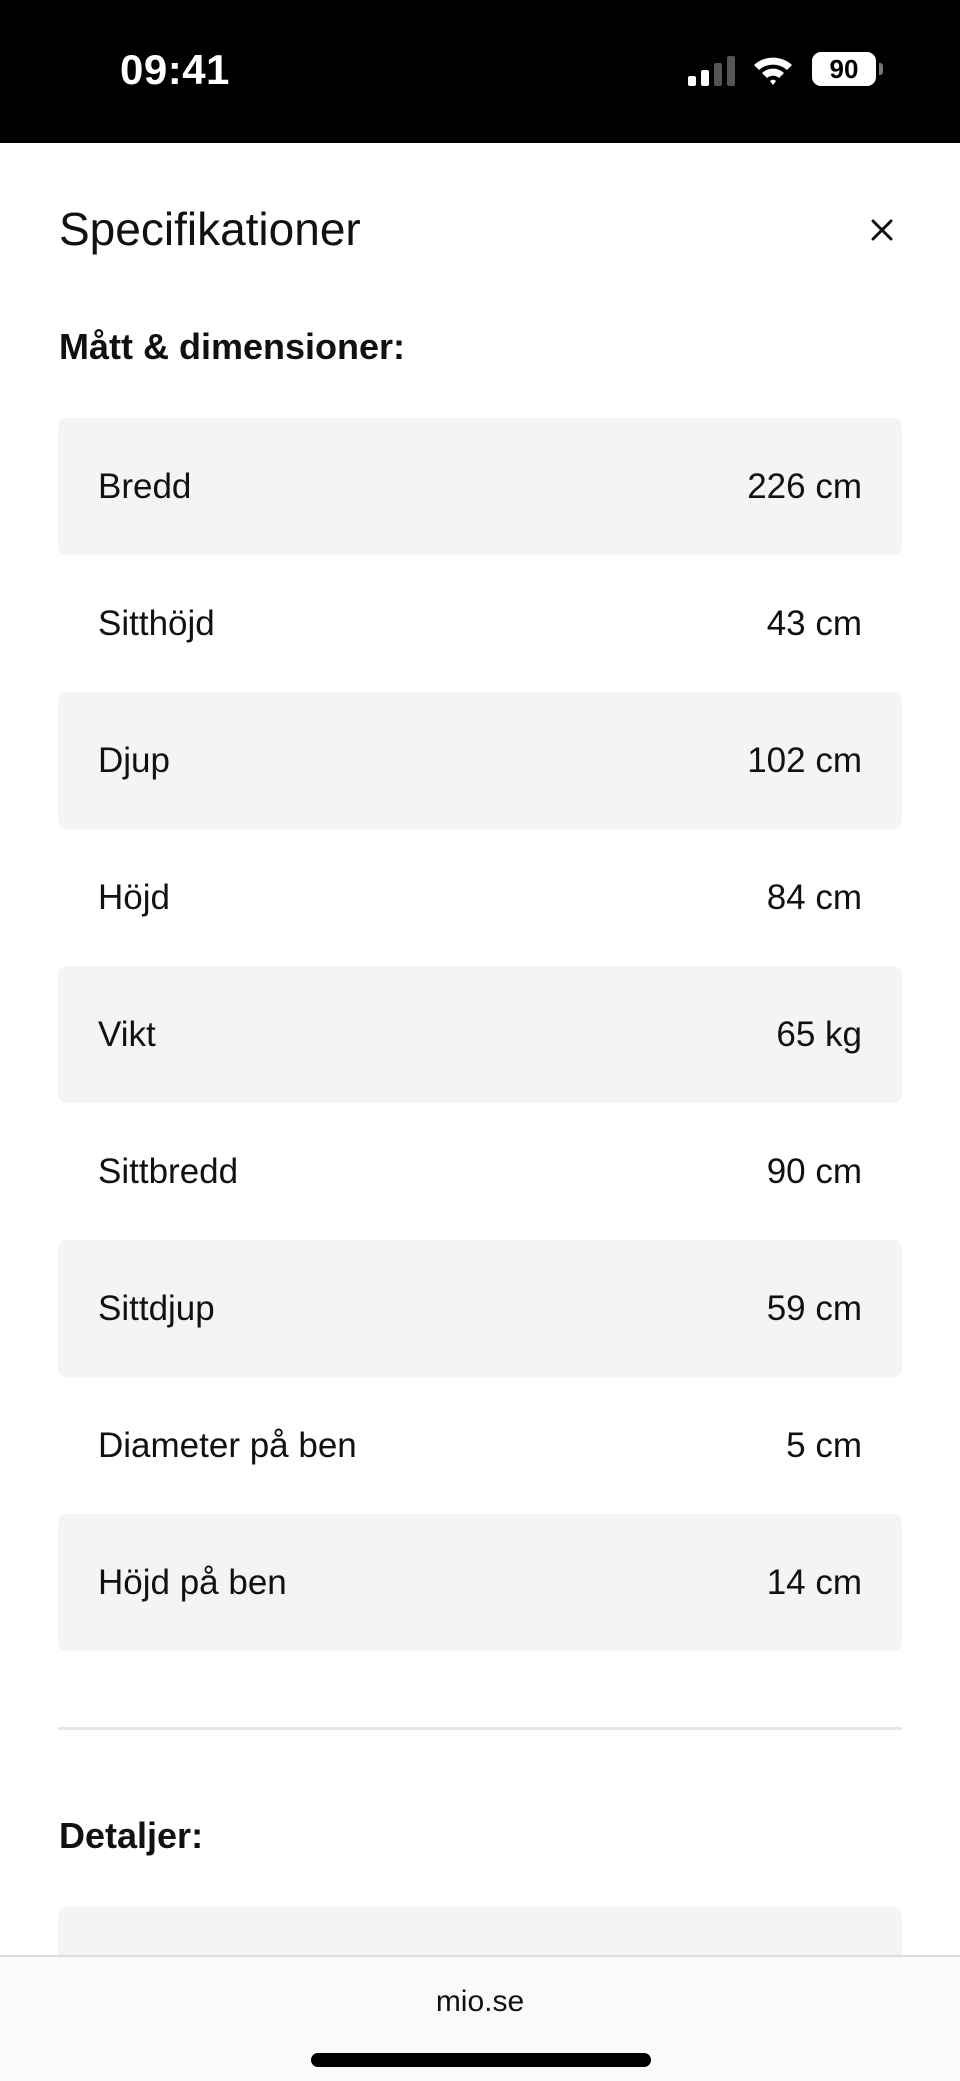 This screenshot has width=960, height=2081. I want to click on browser-bar: mio.se, so click(480, 2018).